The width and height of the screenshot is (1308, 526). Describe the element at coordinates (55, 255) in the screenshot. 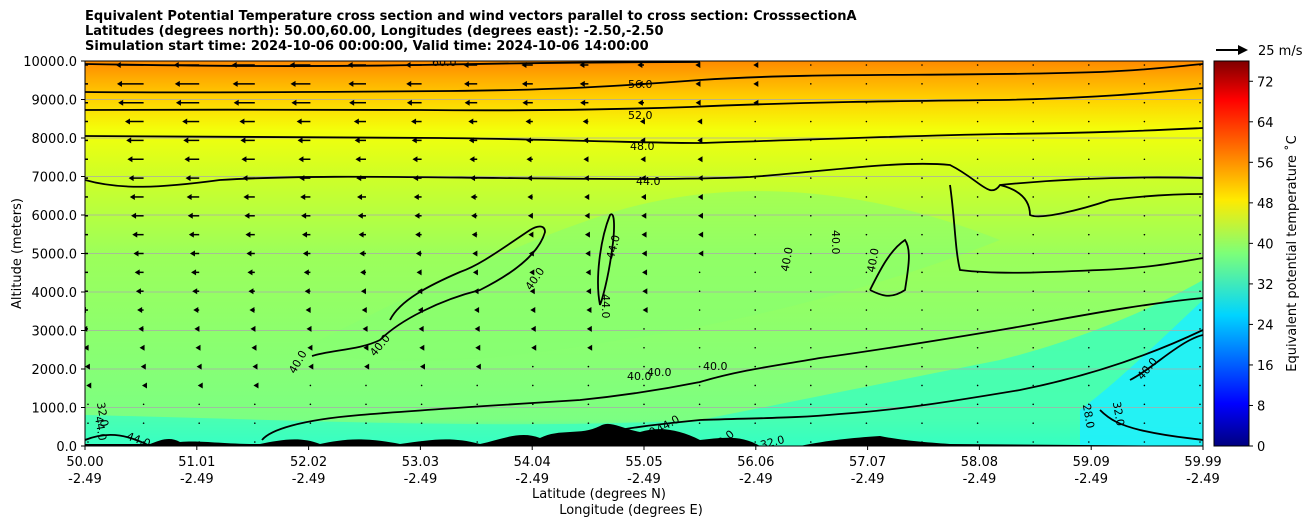

I see `y-tick-label: 5000.0` at that location.